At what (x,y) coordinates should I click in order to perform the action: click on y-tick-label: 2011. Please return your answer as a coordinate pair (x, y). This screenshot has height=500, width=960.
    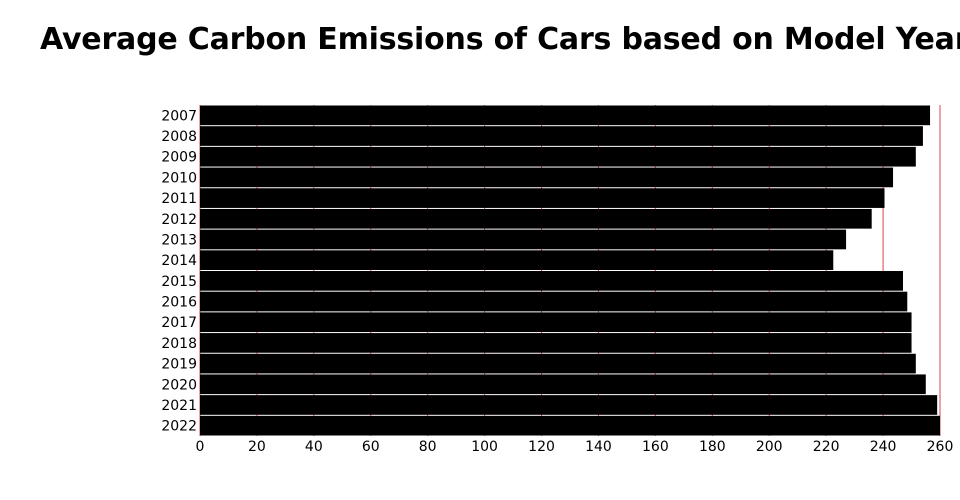
    Looking at the image, I should click on (179, 199).